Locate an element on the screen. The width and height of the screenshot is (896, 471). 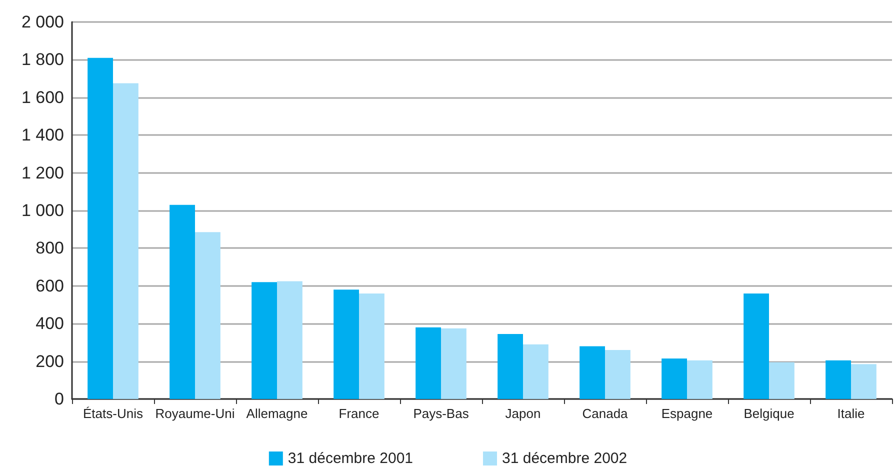
y-tick-label: 1 000 is located at coordinates (42, 210).